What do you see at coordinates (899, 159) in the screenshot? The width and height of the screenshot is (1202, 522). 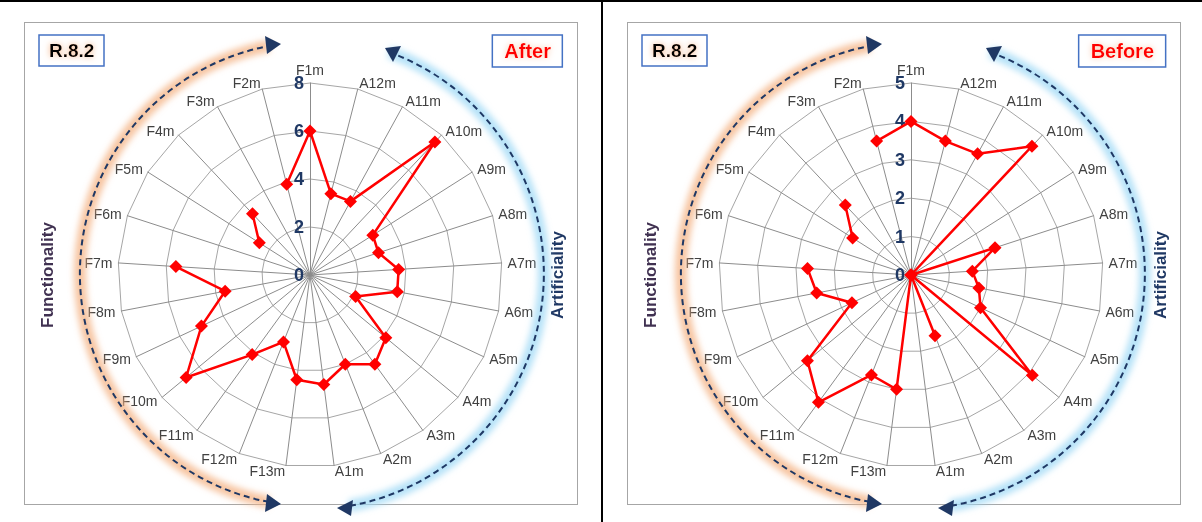 I see `y-tick-label: 3` at bounding box center [899, 159].